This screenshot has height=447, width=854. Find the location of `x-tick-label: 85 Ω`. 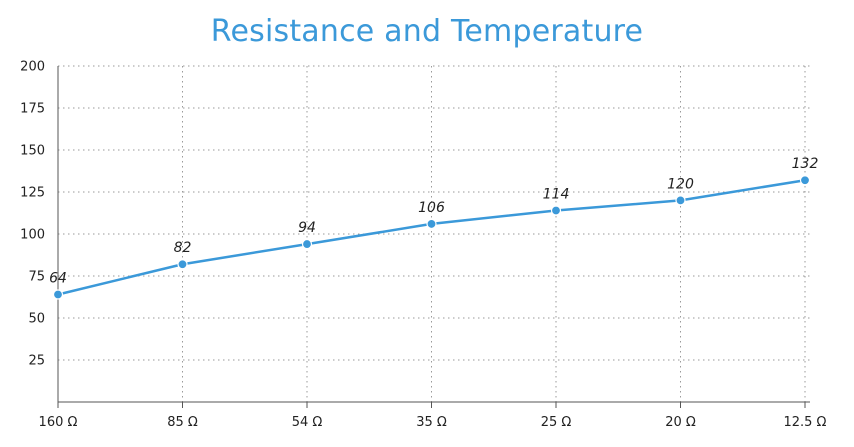

x-tick-label: 85 Ω is located at coordinates (182, 422).